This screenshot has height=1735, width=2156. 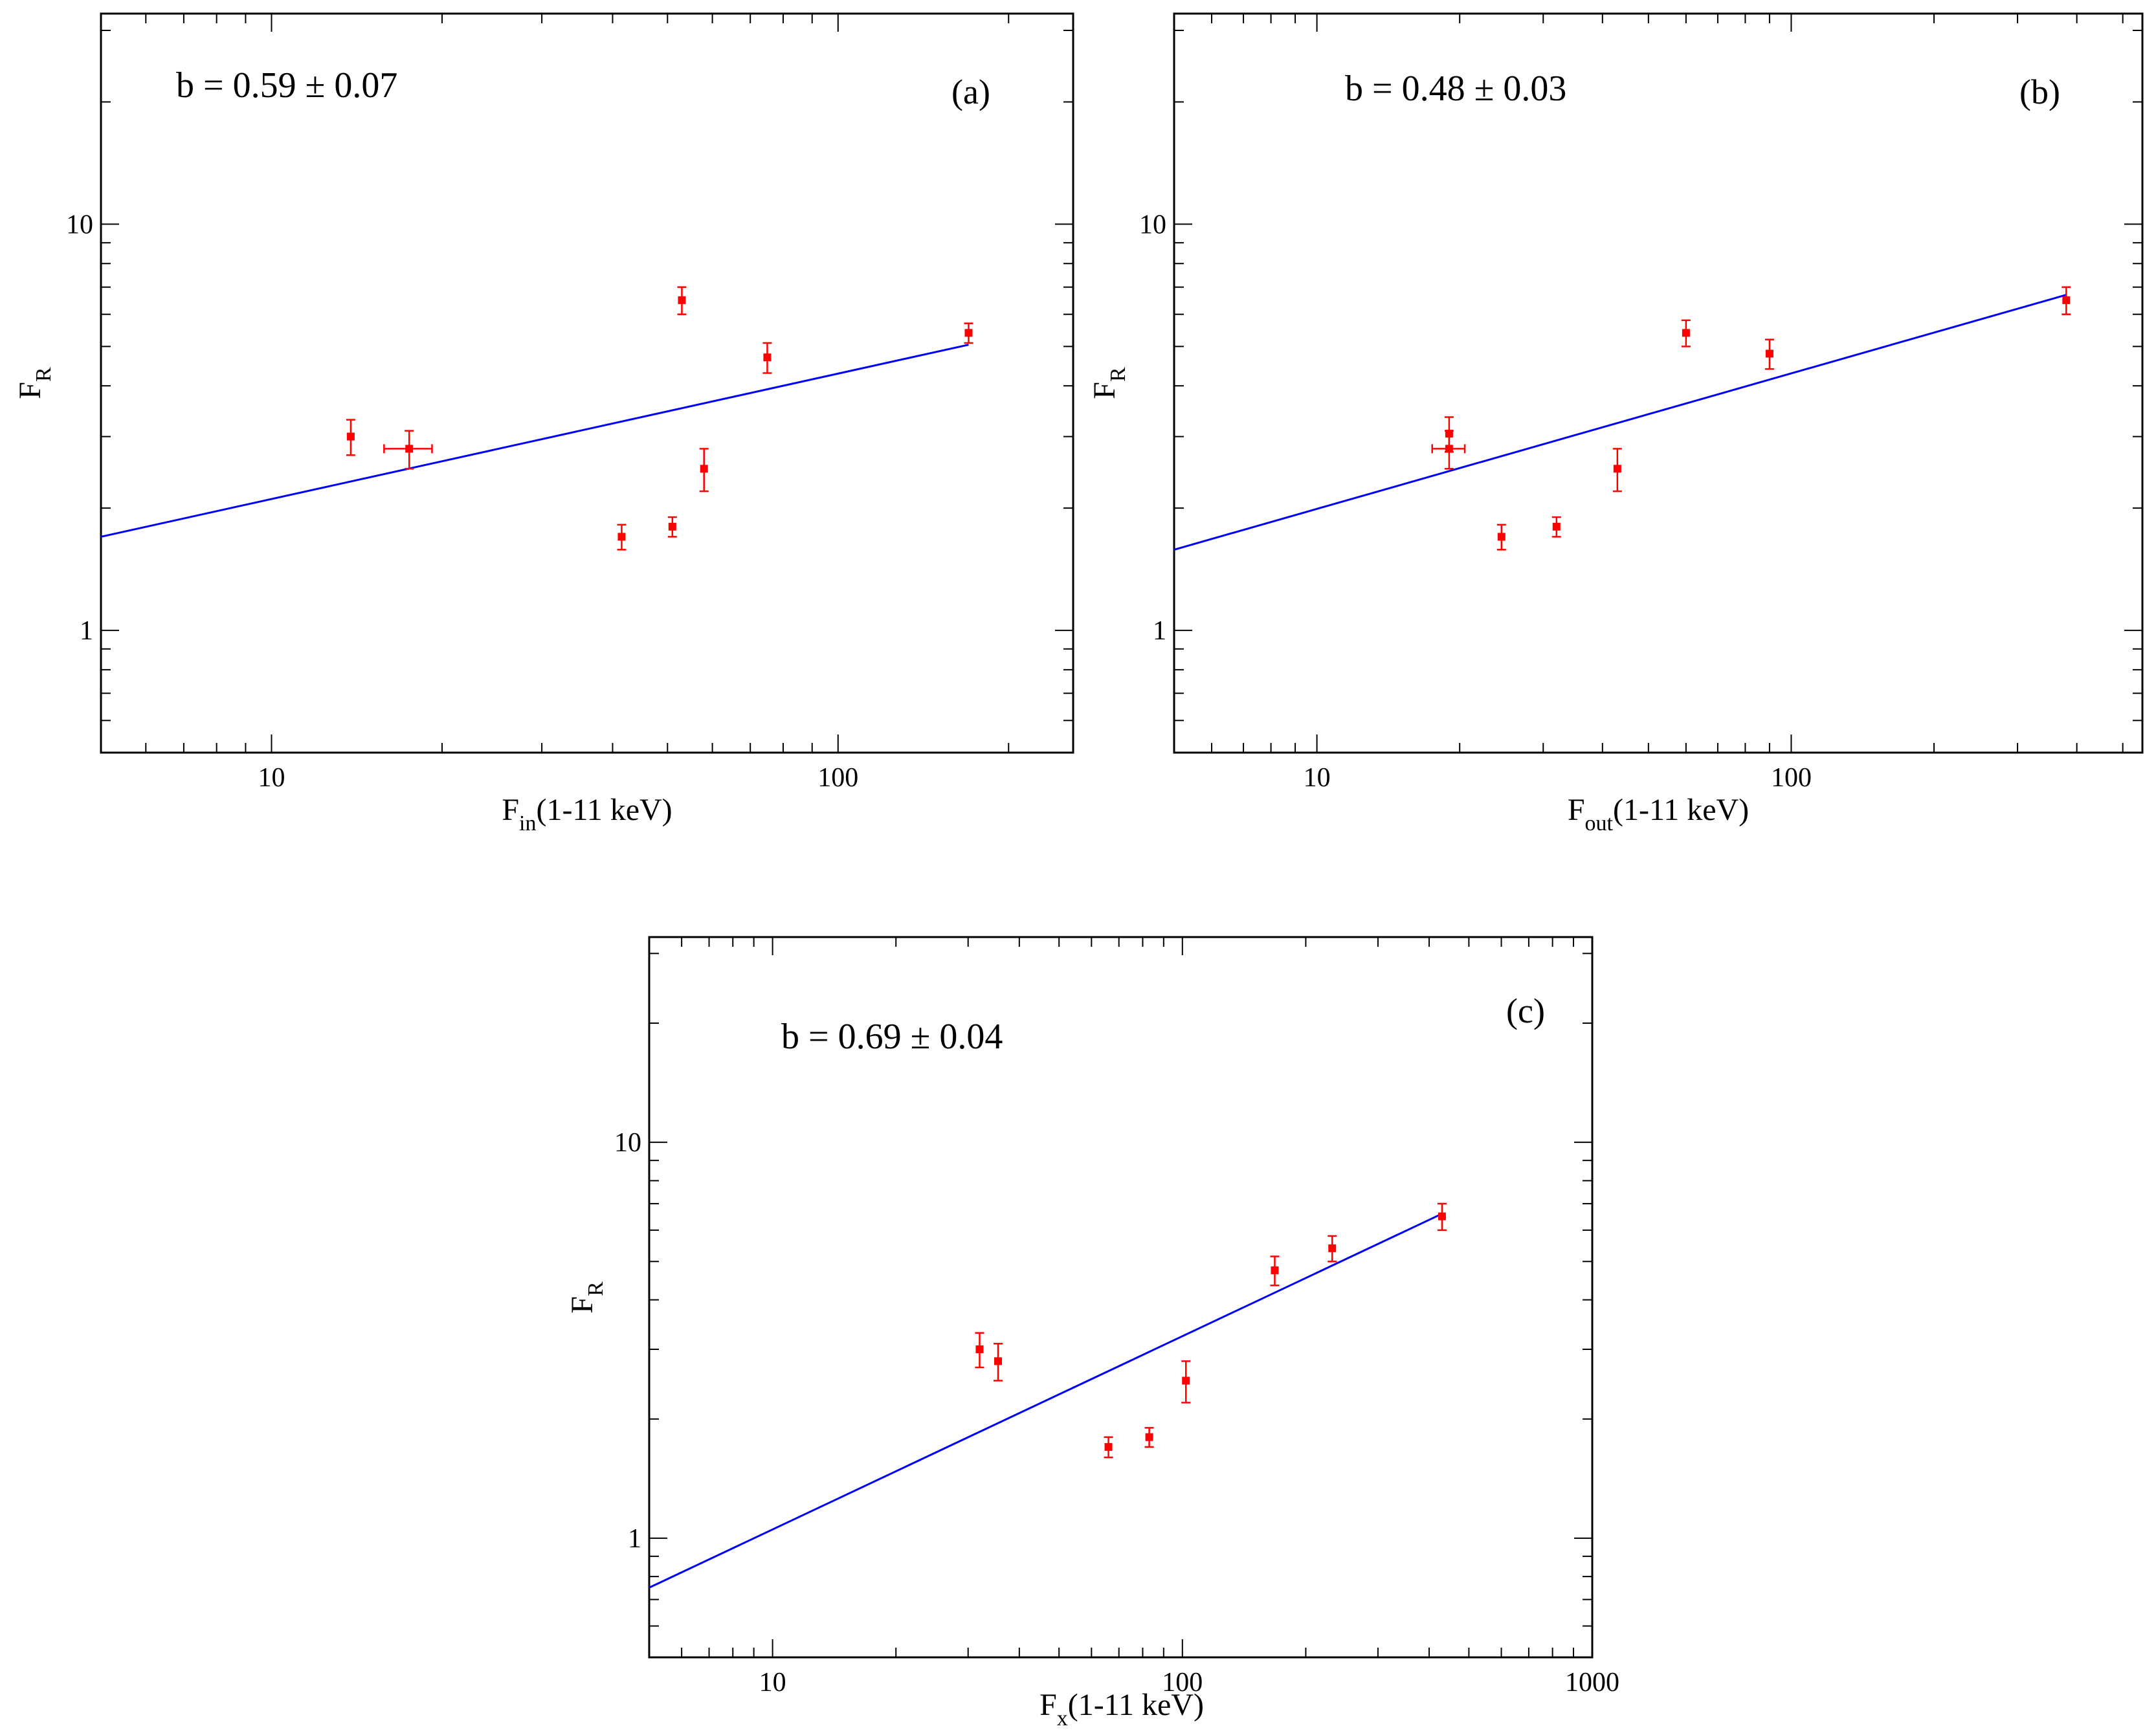 What do you see at coordinates (1592, 1683) in the screenshot?
I see `x-tick-label: 1000` at bounding box center [1592, 1683].